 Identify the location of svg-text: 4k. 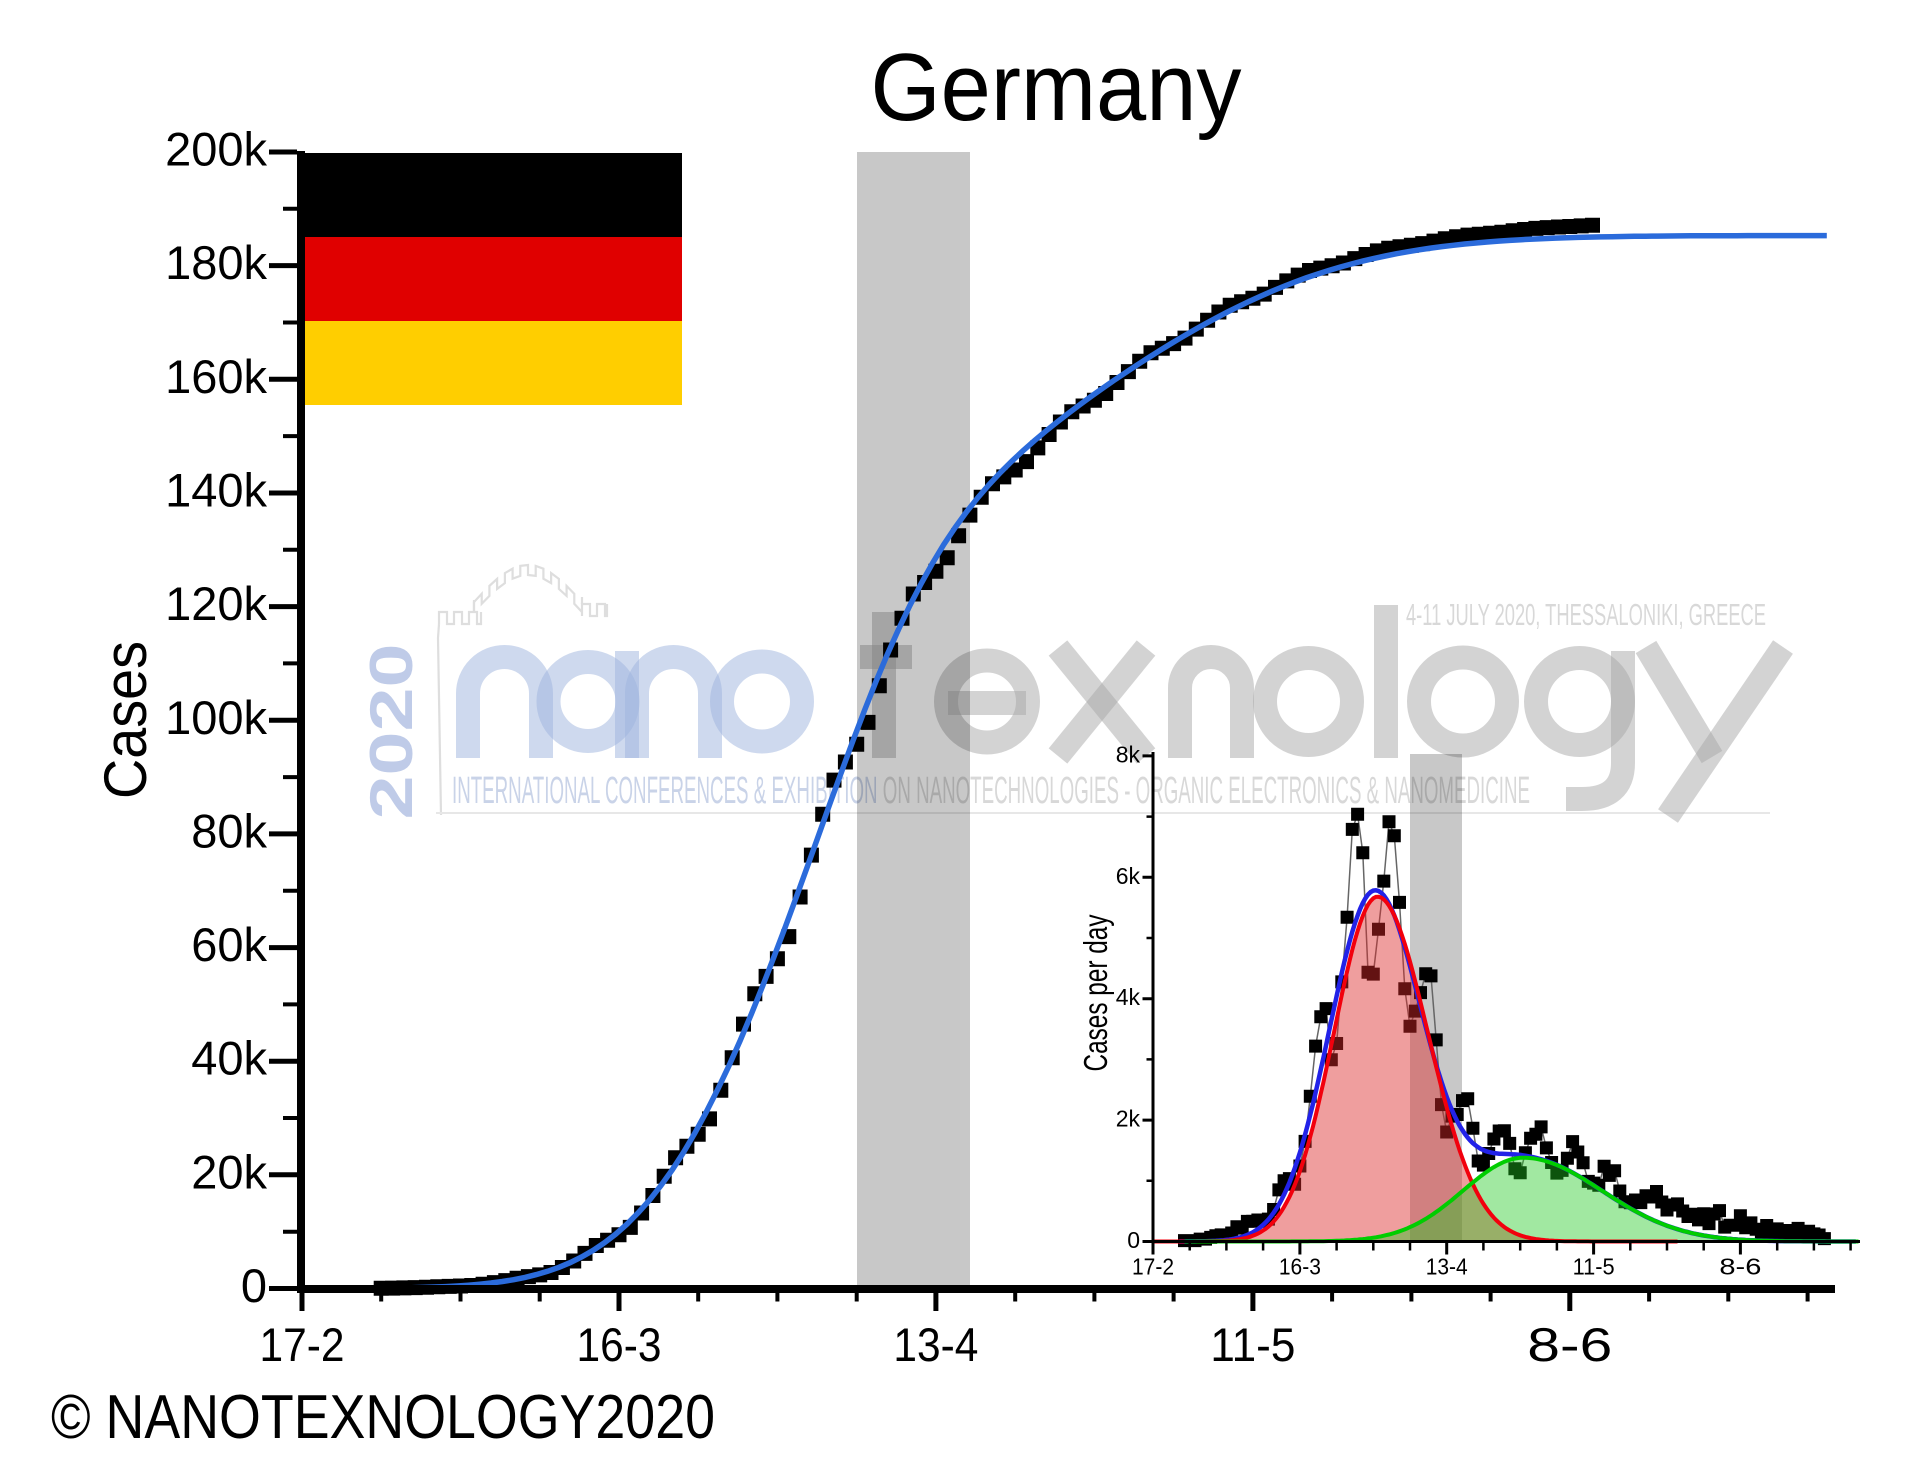
(1128, 997).